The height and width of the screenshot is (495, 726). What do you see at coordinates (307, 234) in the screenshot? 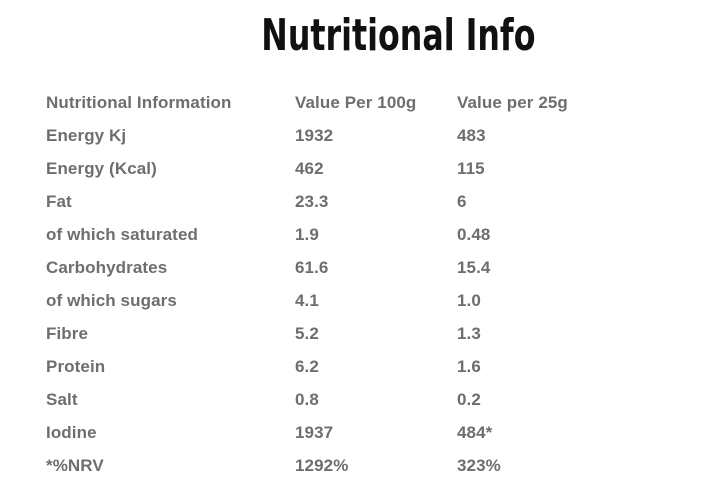
I see `value-per-100g: 1.9` at bounding box center [307, 234].